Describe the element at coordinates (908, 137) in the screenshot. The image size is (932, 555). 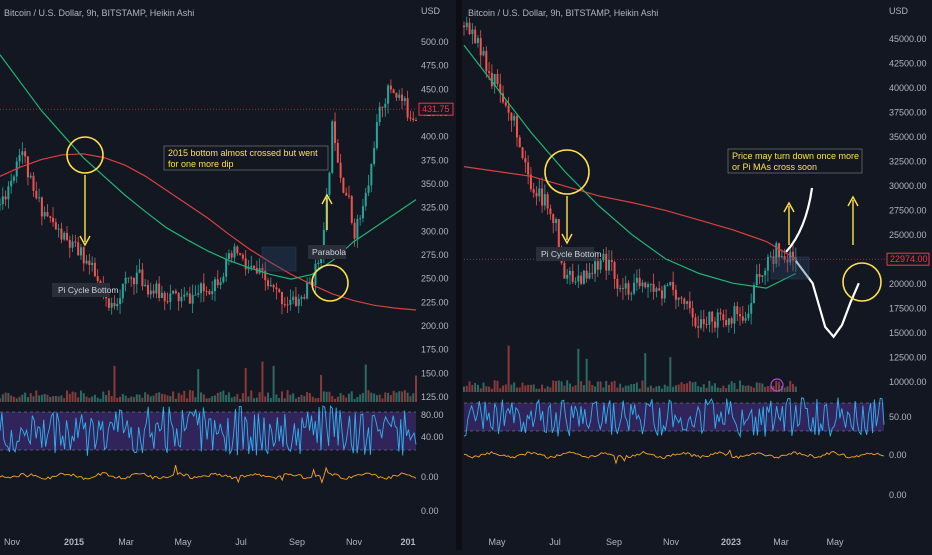
I see `price-tick-label: 35000.00` at that location.